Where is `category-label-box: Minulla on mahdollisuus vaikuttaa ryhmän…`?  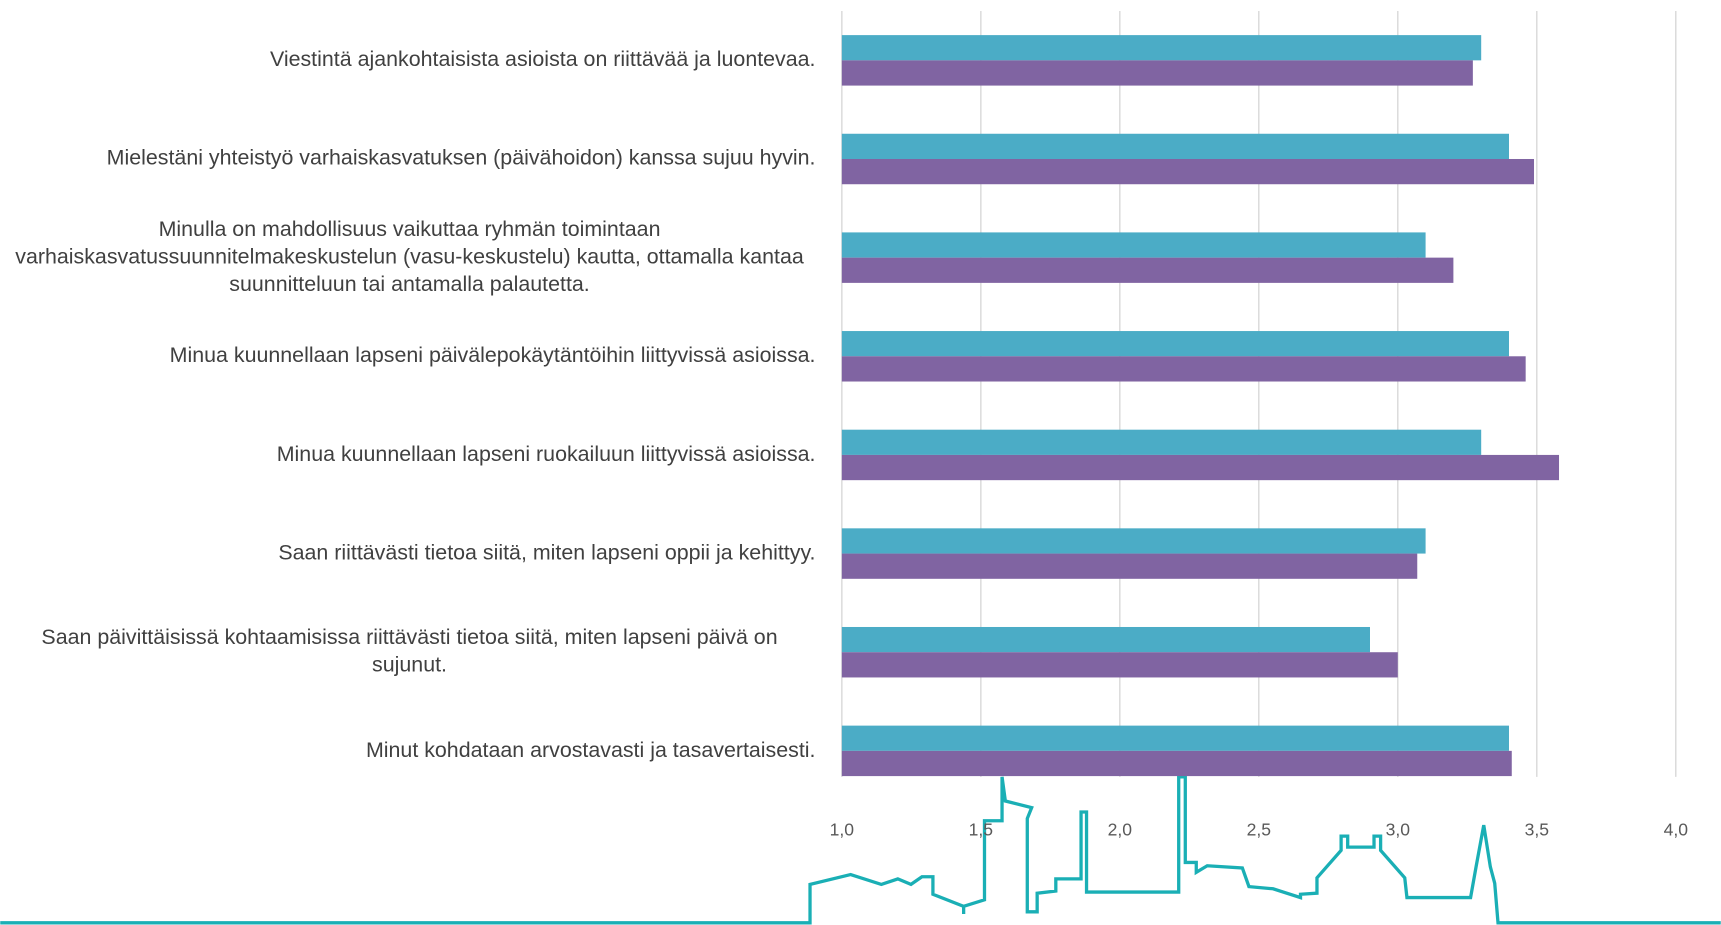 category-label-box: Minulla on mahdollisuus vaikuttaa ryhmän… is located at coordinates (407, 257).